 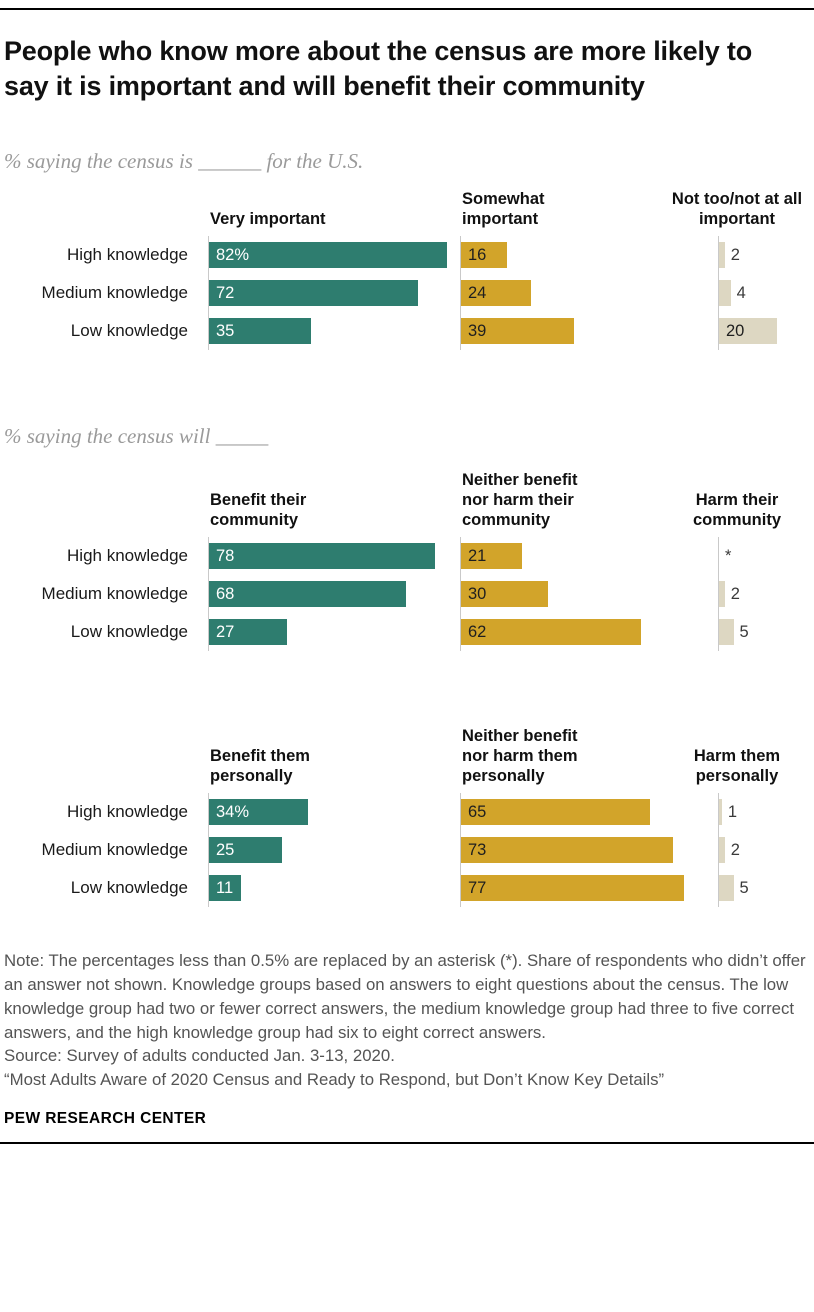 I want to click on column-header-cell: Neither benefit nor harm them personally, so click(x=589, y=756).